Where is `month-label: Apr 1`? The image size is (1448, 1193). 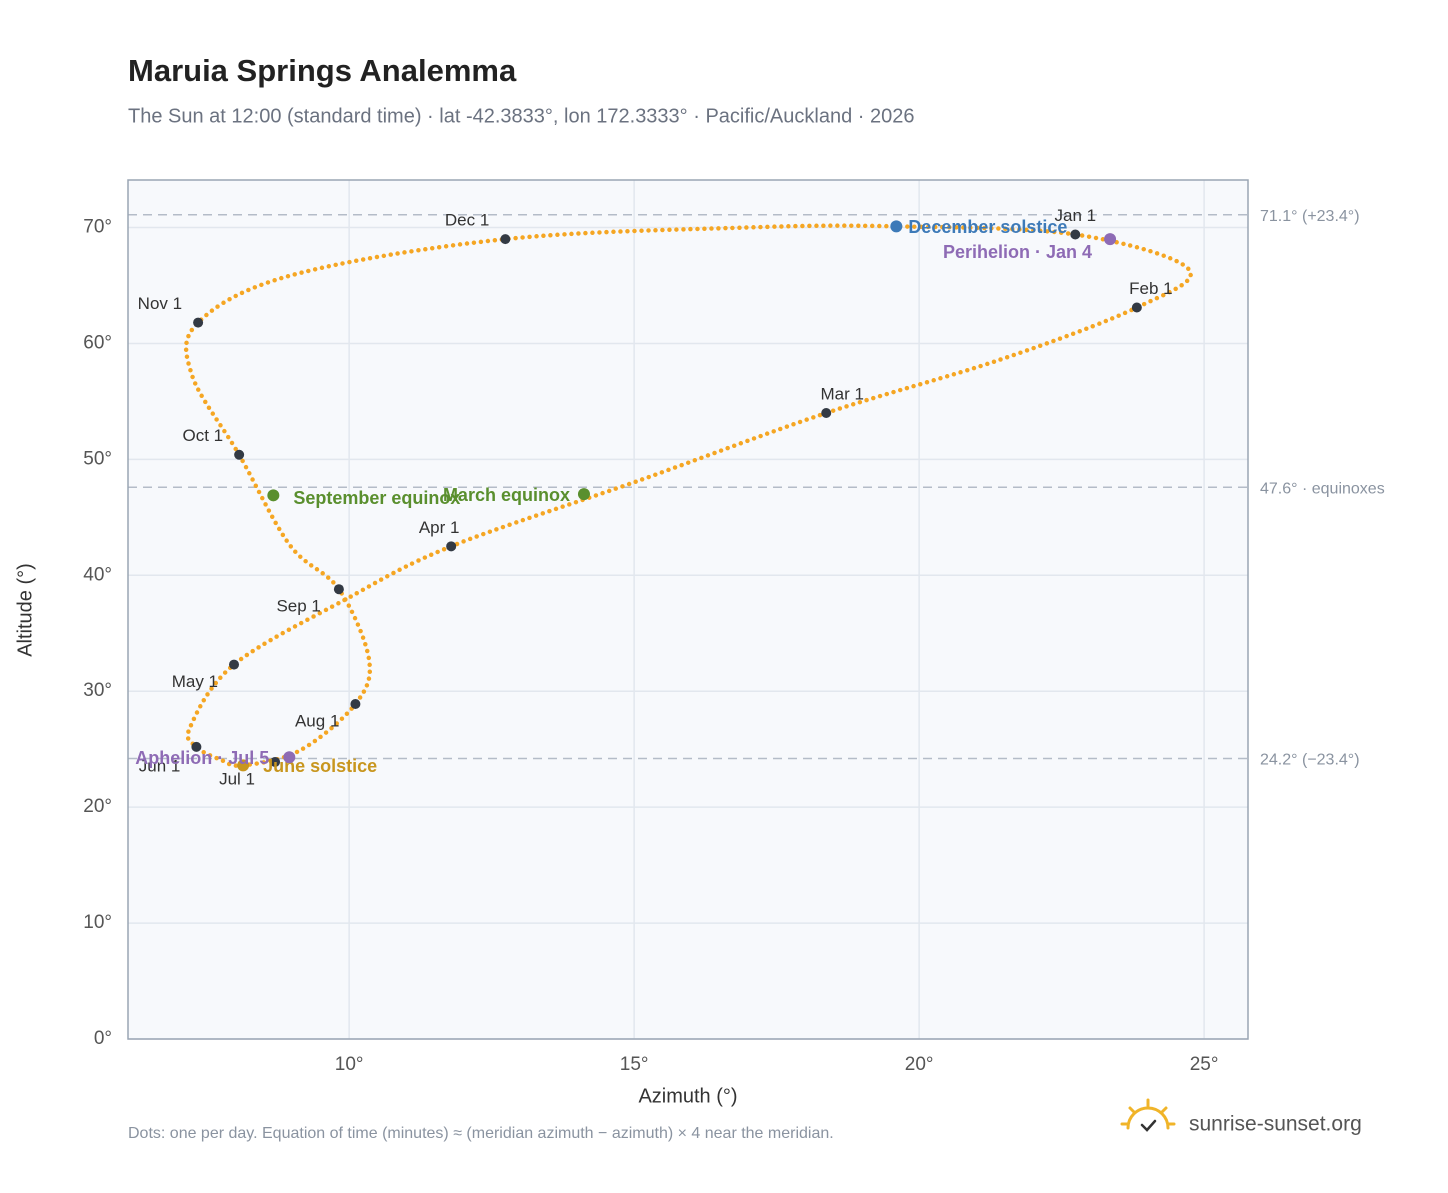 month-label: Apr 1 is located at coordinates (439, 527).